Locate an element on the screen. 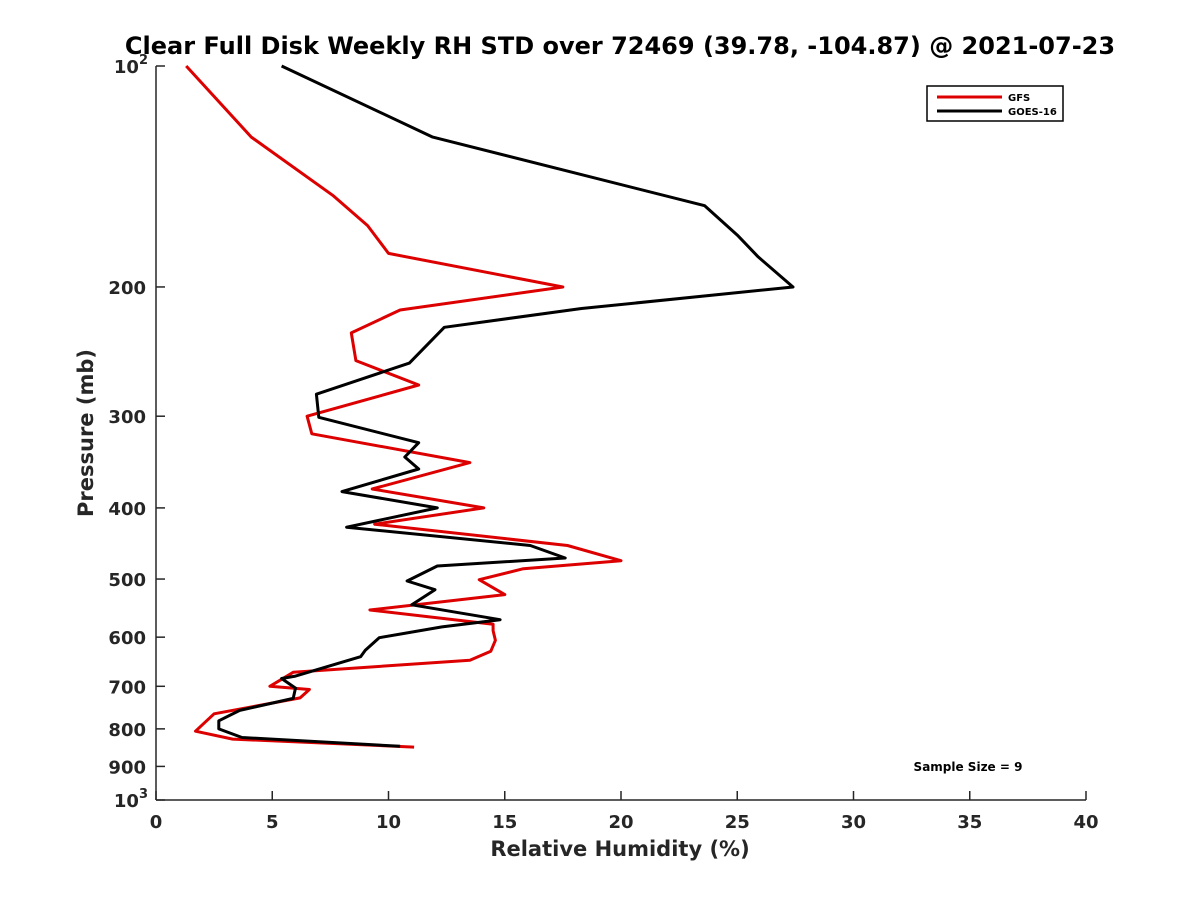  x-tick-label: 35 is located at coordinates (969, 822).